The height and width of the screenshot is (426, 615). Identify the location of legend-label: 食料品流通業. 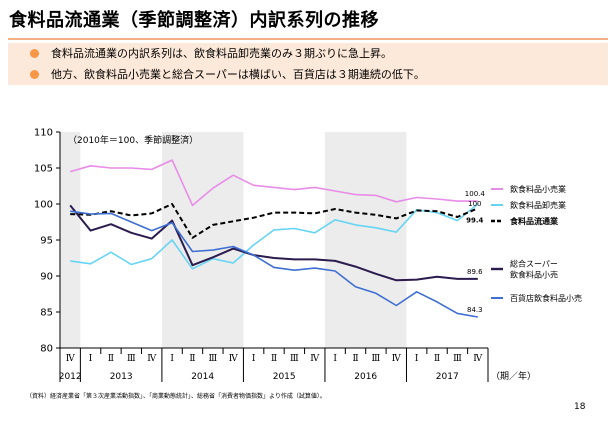
(534, 221).